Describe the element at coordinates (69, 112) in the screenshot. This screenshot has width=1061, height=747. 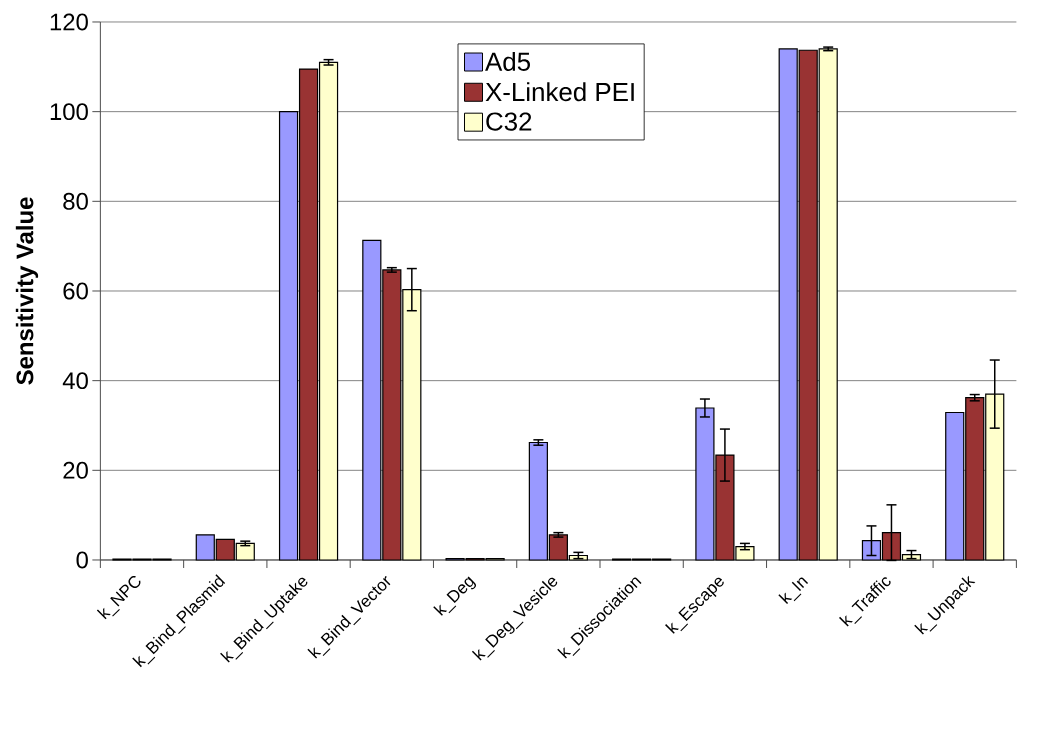
I see `y-tick-label: 100` at that location.